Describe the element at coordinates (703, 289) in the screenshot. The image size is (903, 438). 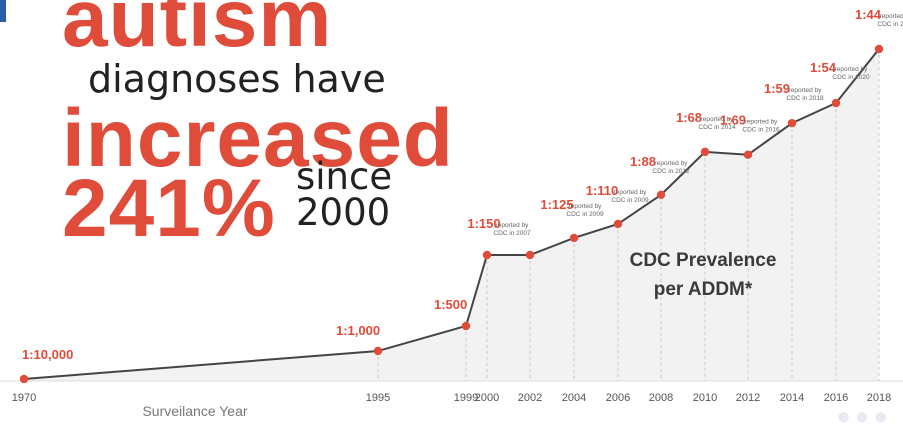
I see `chart-subtitle: per ADDM*` at that location.